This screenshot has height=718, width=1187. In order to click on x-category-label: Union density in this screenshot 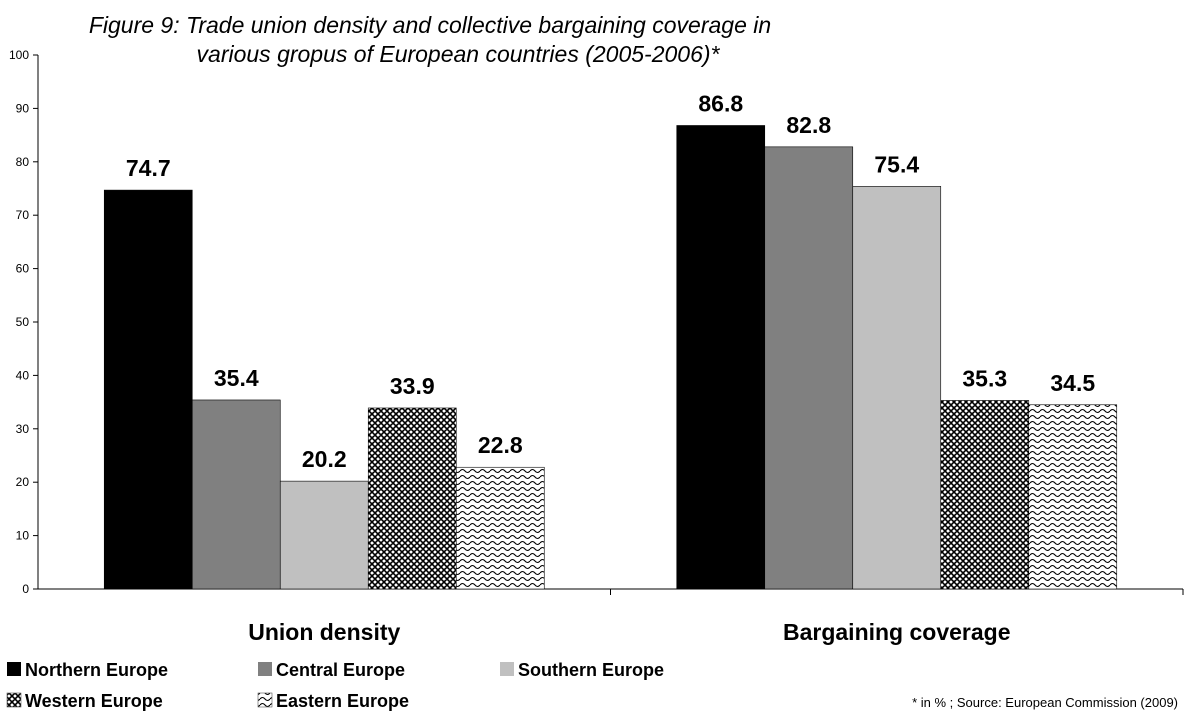, I will do `click(324, 632)`.